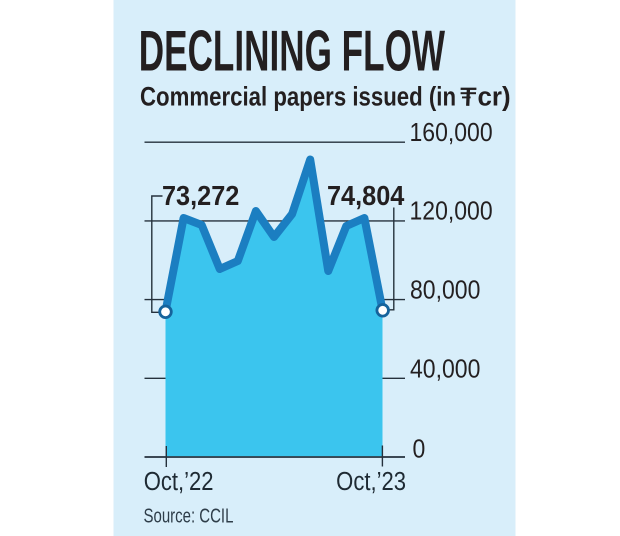  Describe the element at coordinates (451, 133) in the screenshot. I see `svg-text: 160,000` at that location.